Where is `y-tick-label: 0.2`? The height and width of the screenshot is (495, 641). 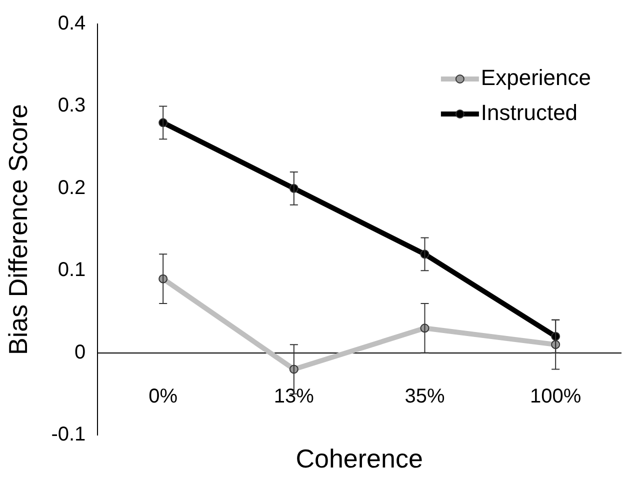 y-tick-label: 0.2 is located at coordinates (72, 187).